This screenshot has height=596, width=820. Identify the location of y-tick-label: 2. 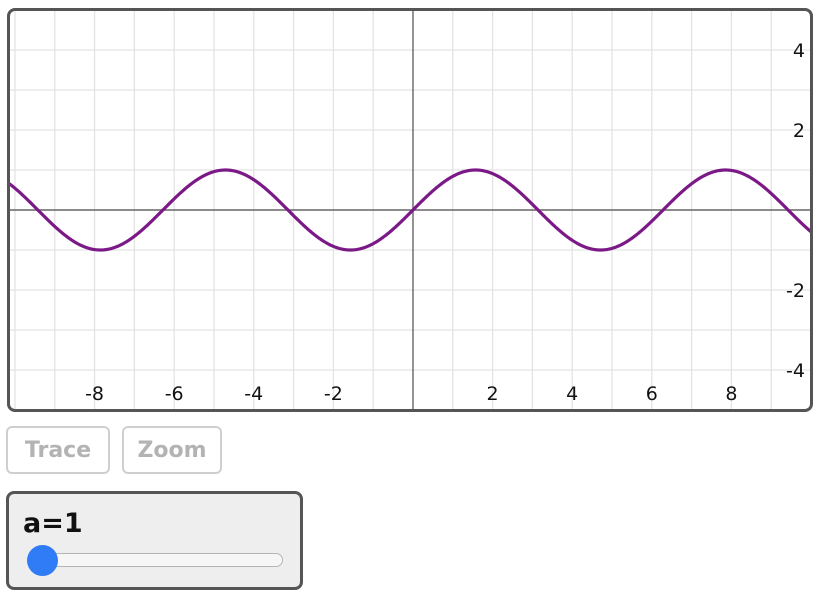
(799, 131).